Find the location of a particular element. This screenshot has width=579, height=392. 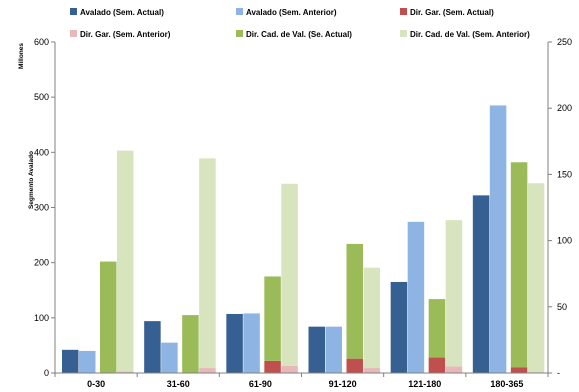

legend-label: Dir. Gar. (Sem. Anterior) is located at coordinates (125, 34).